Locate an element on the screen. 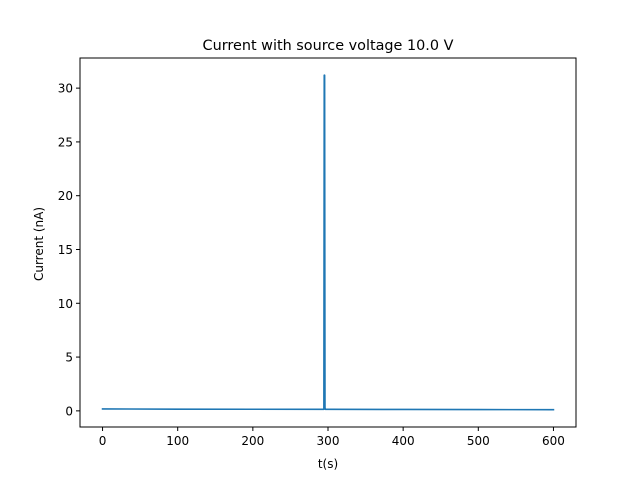 This screenshot has width=640, height=480. y-tick-label: 0 is located at coordinates (69, 411).